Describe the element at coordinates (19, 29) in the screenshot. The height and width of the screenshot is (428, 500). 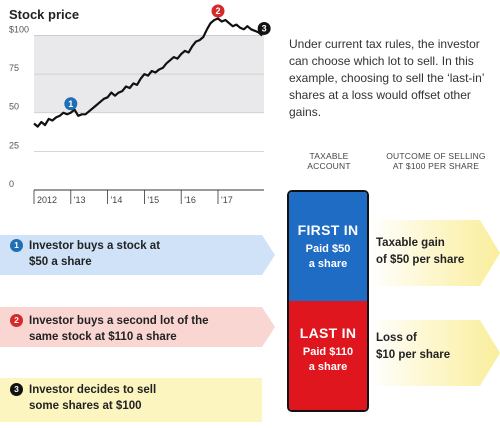
I see `y-tick-label: $100` at that location.